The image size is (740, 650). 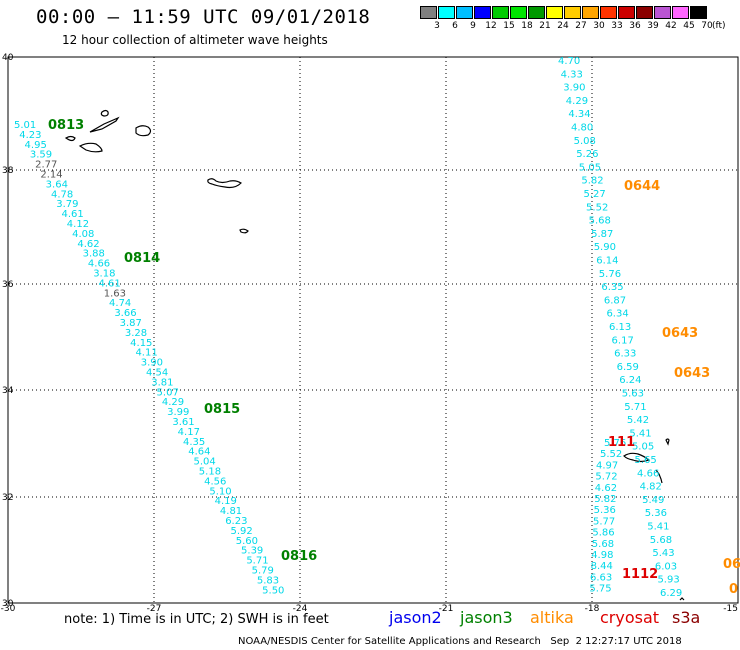 I want to click on wave-height-value: 3.88, so click(x=94, y=254).